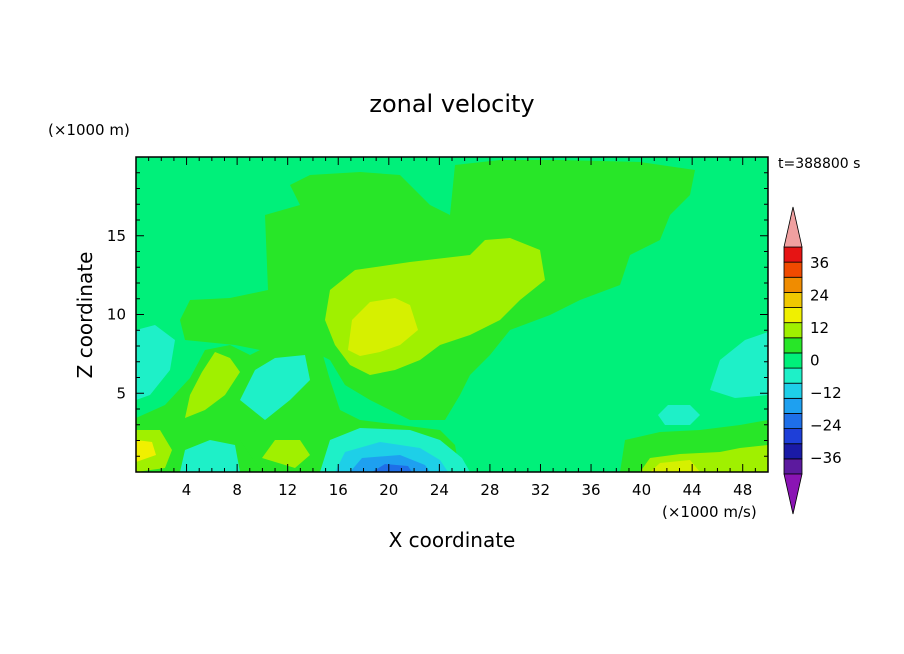 Image resolution: width=904 pixels, height=654 pixels. I want to click on level-band-left-tongue, so click(212, 385).